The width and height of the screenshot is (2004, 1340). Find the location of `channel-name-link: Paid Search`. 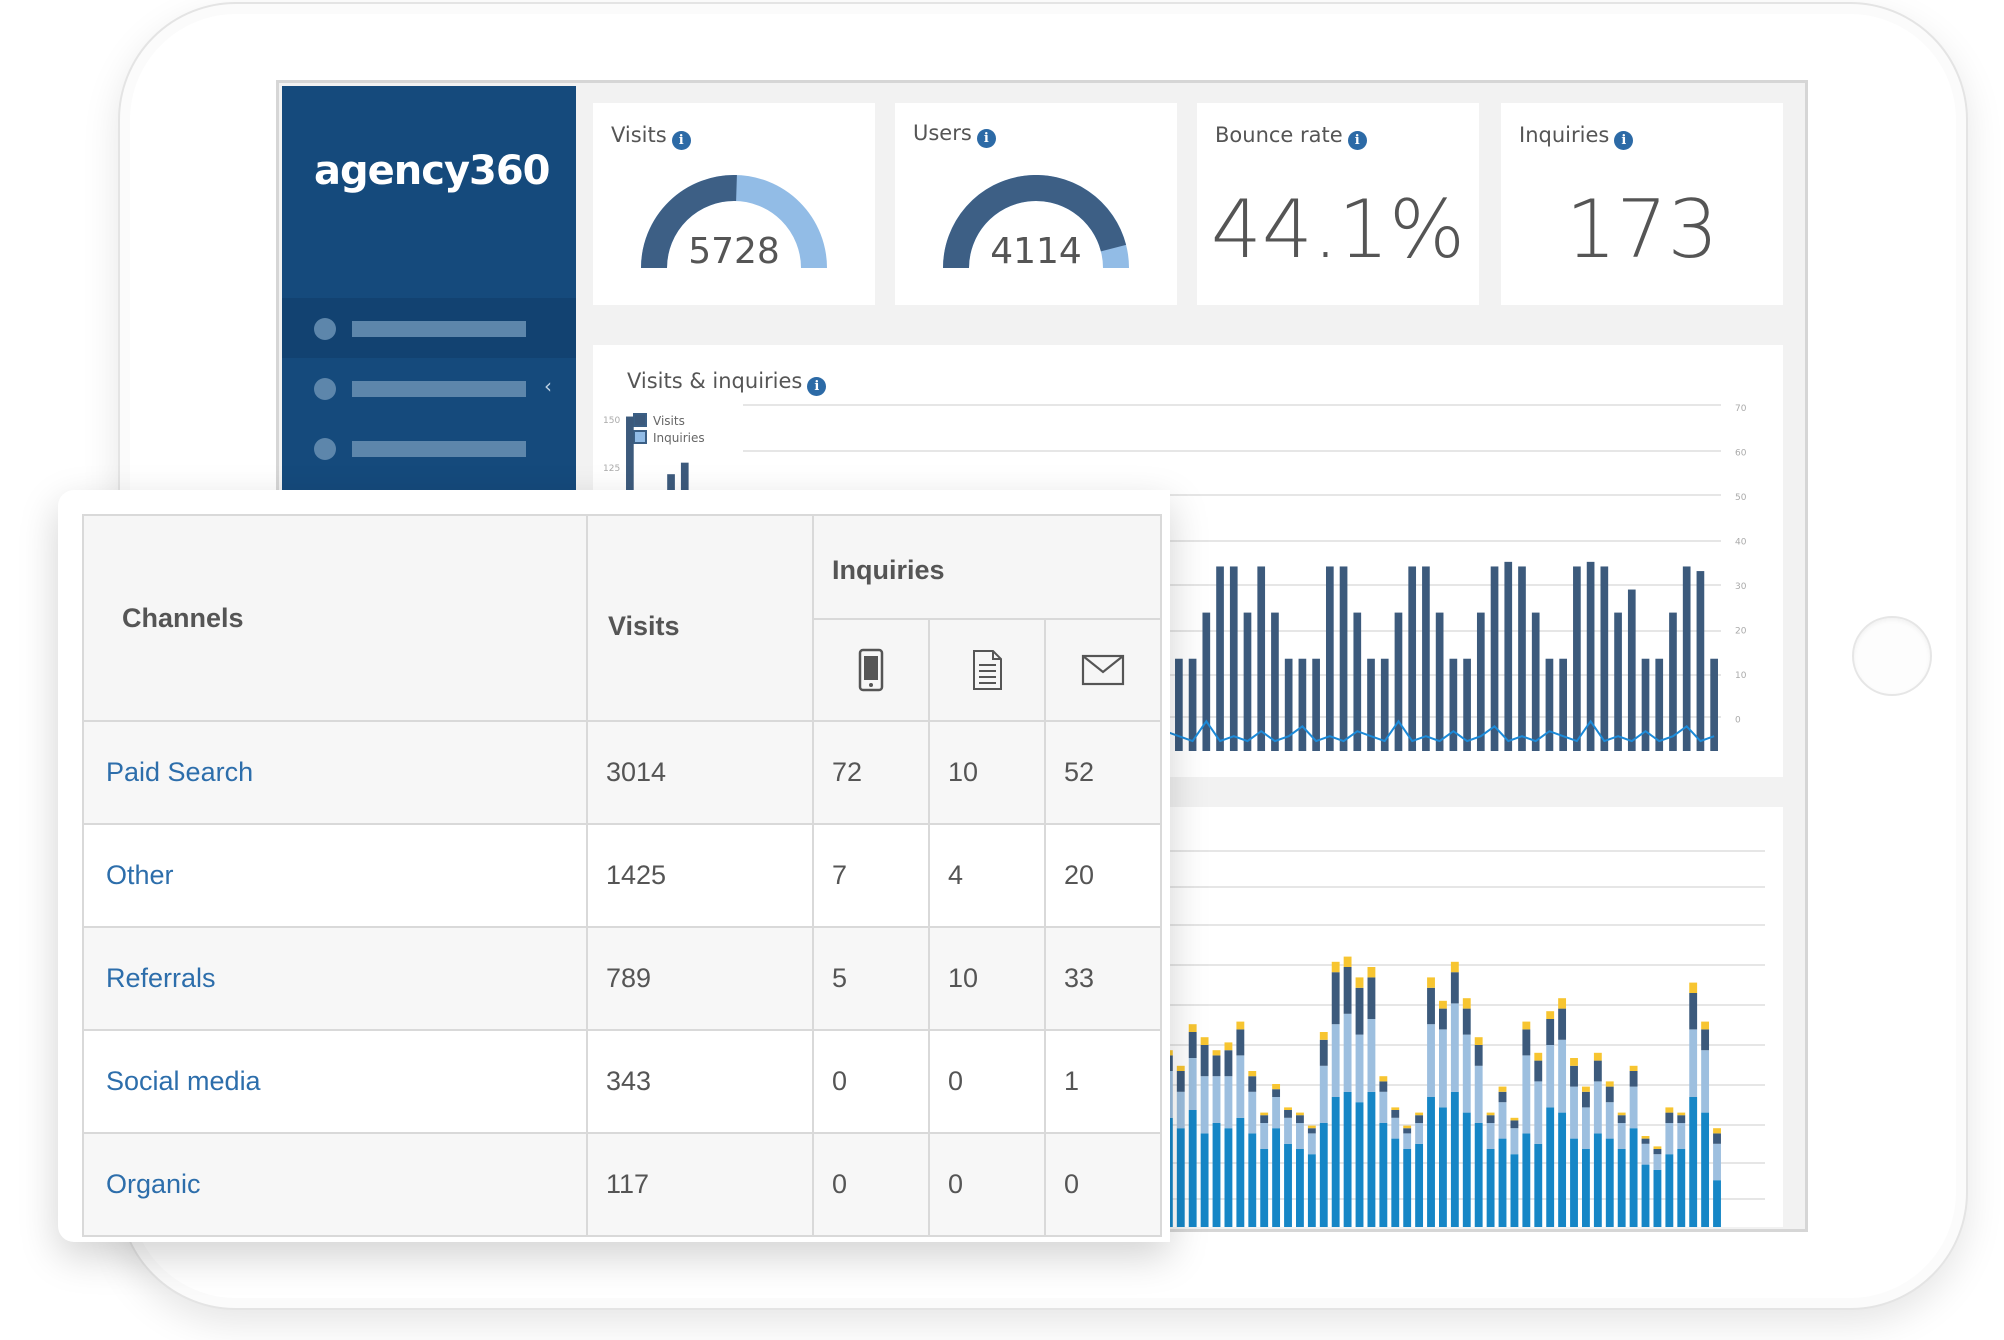

channel-name-link: Paid Search is located at coordinates (335, 772).